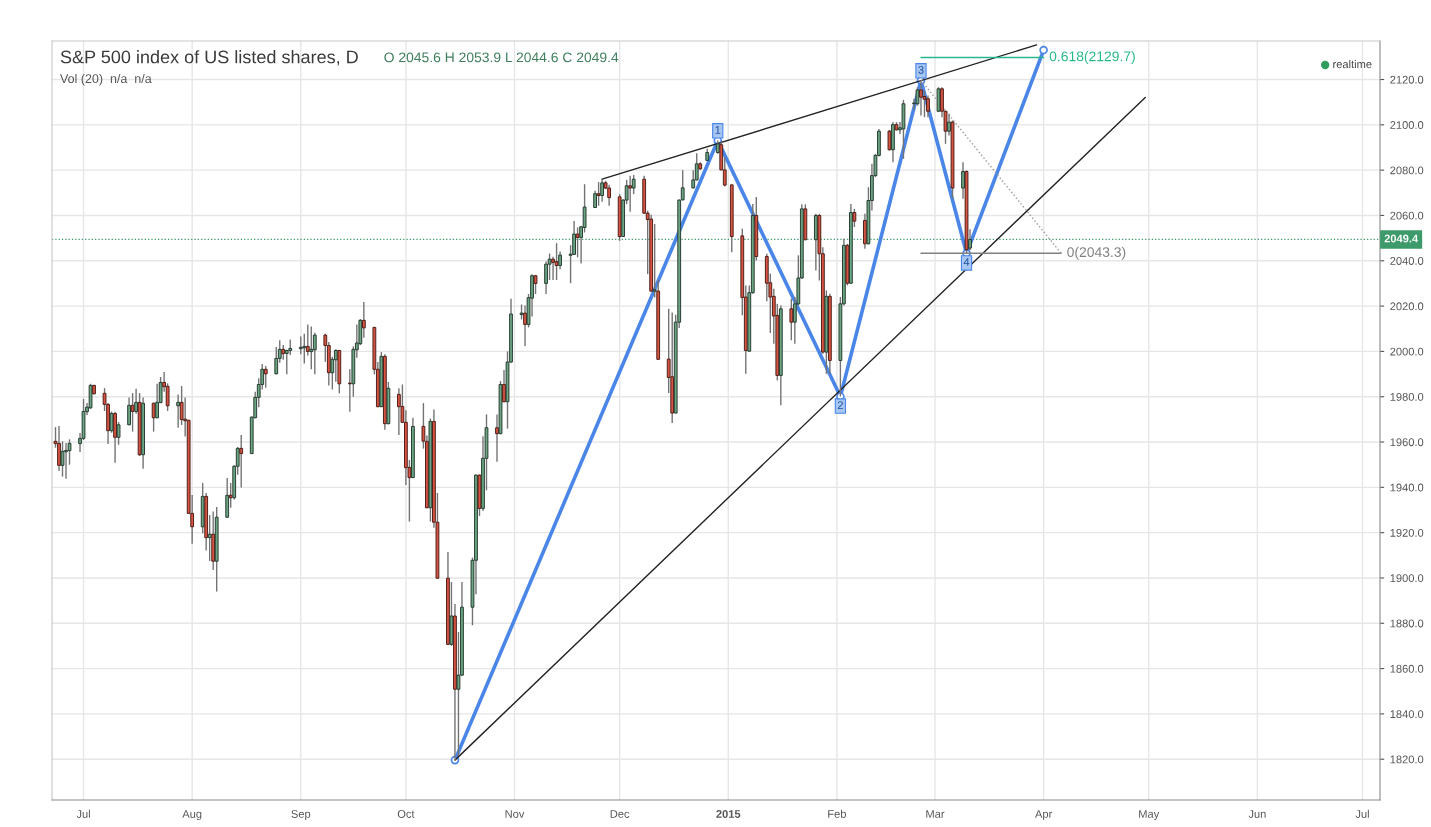 The height and width of the screenshot is (827, 1431). I want to click on annotation: 3, so click(921, 69).